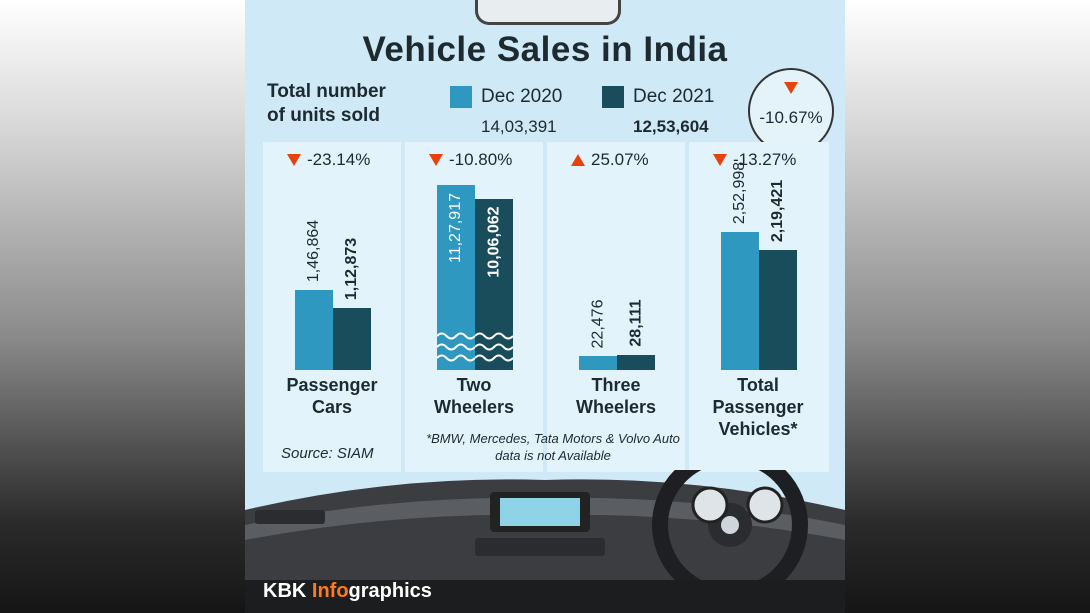  Describe the element at coordinates (740, 193) in the screenshot. I see `bar-value-label: 2,52,998` at that location.